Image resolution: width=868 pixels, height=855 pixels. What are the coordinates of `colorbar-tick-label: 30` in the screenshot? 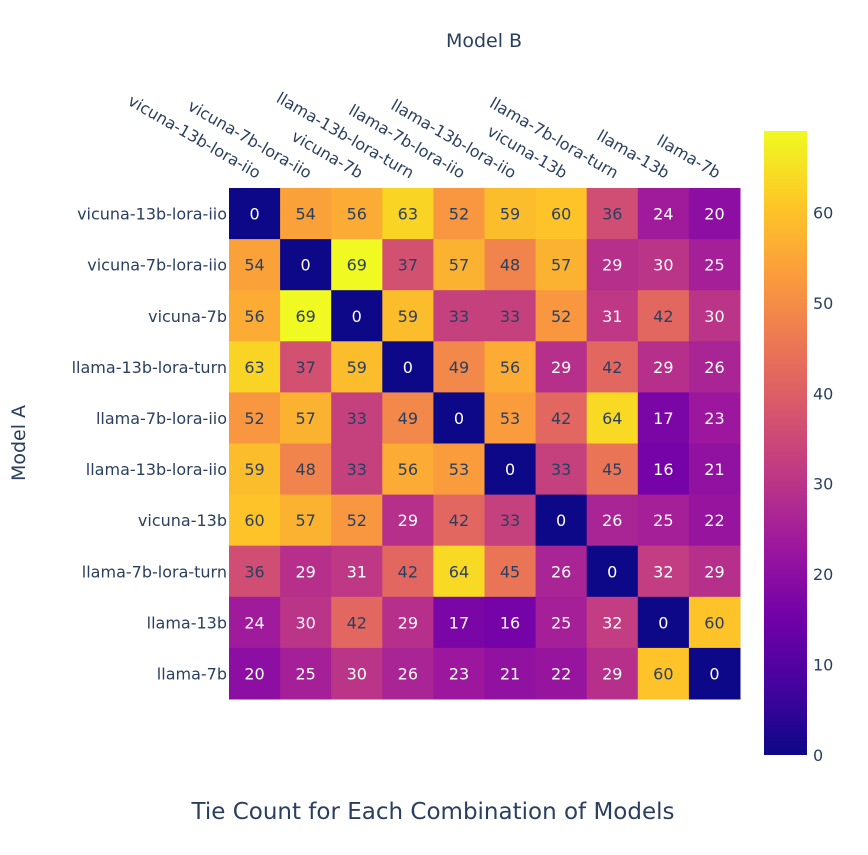 It's located at (823, 484).